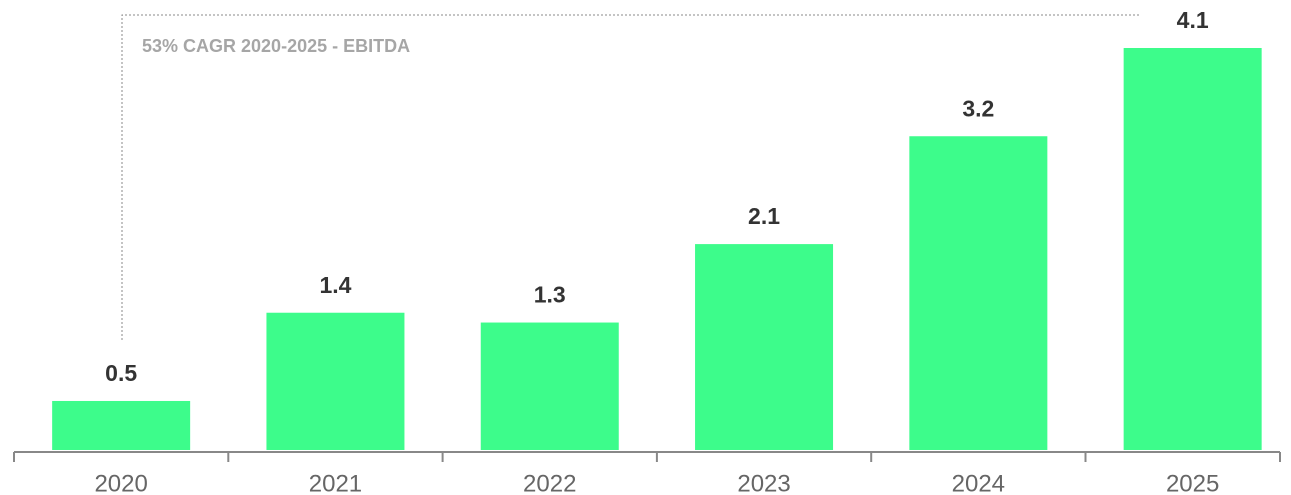  Describe the element at coordinates (335, 482) in the screenshot. I see `x-tick-label: 2021` at that location.